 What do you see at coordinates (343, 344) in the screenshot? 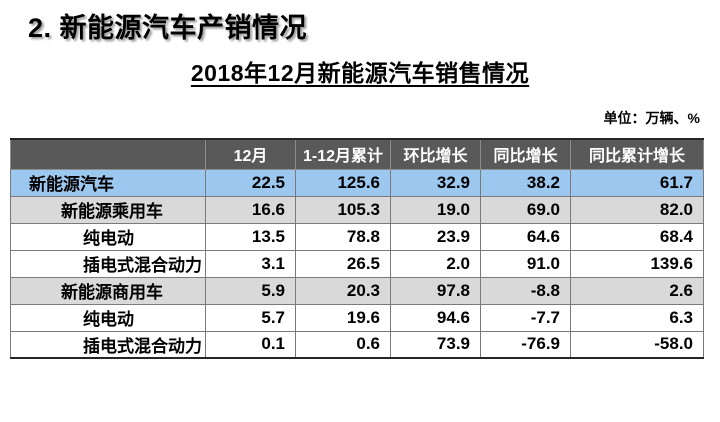
I see `cell-value: 0.6` at bounding box center [343, 344].